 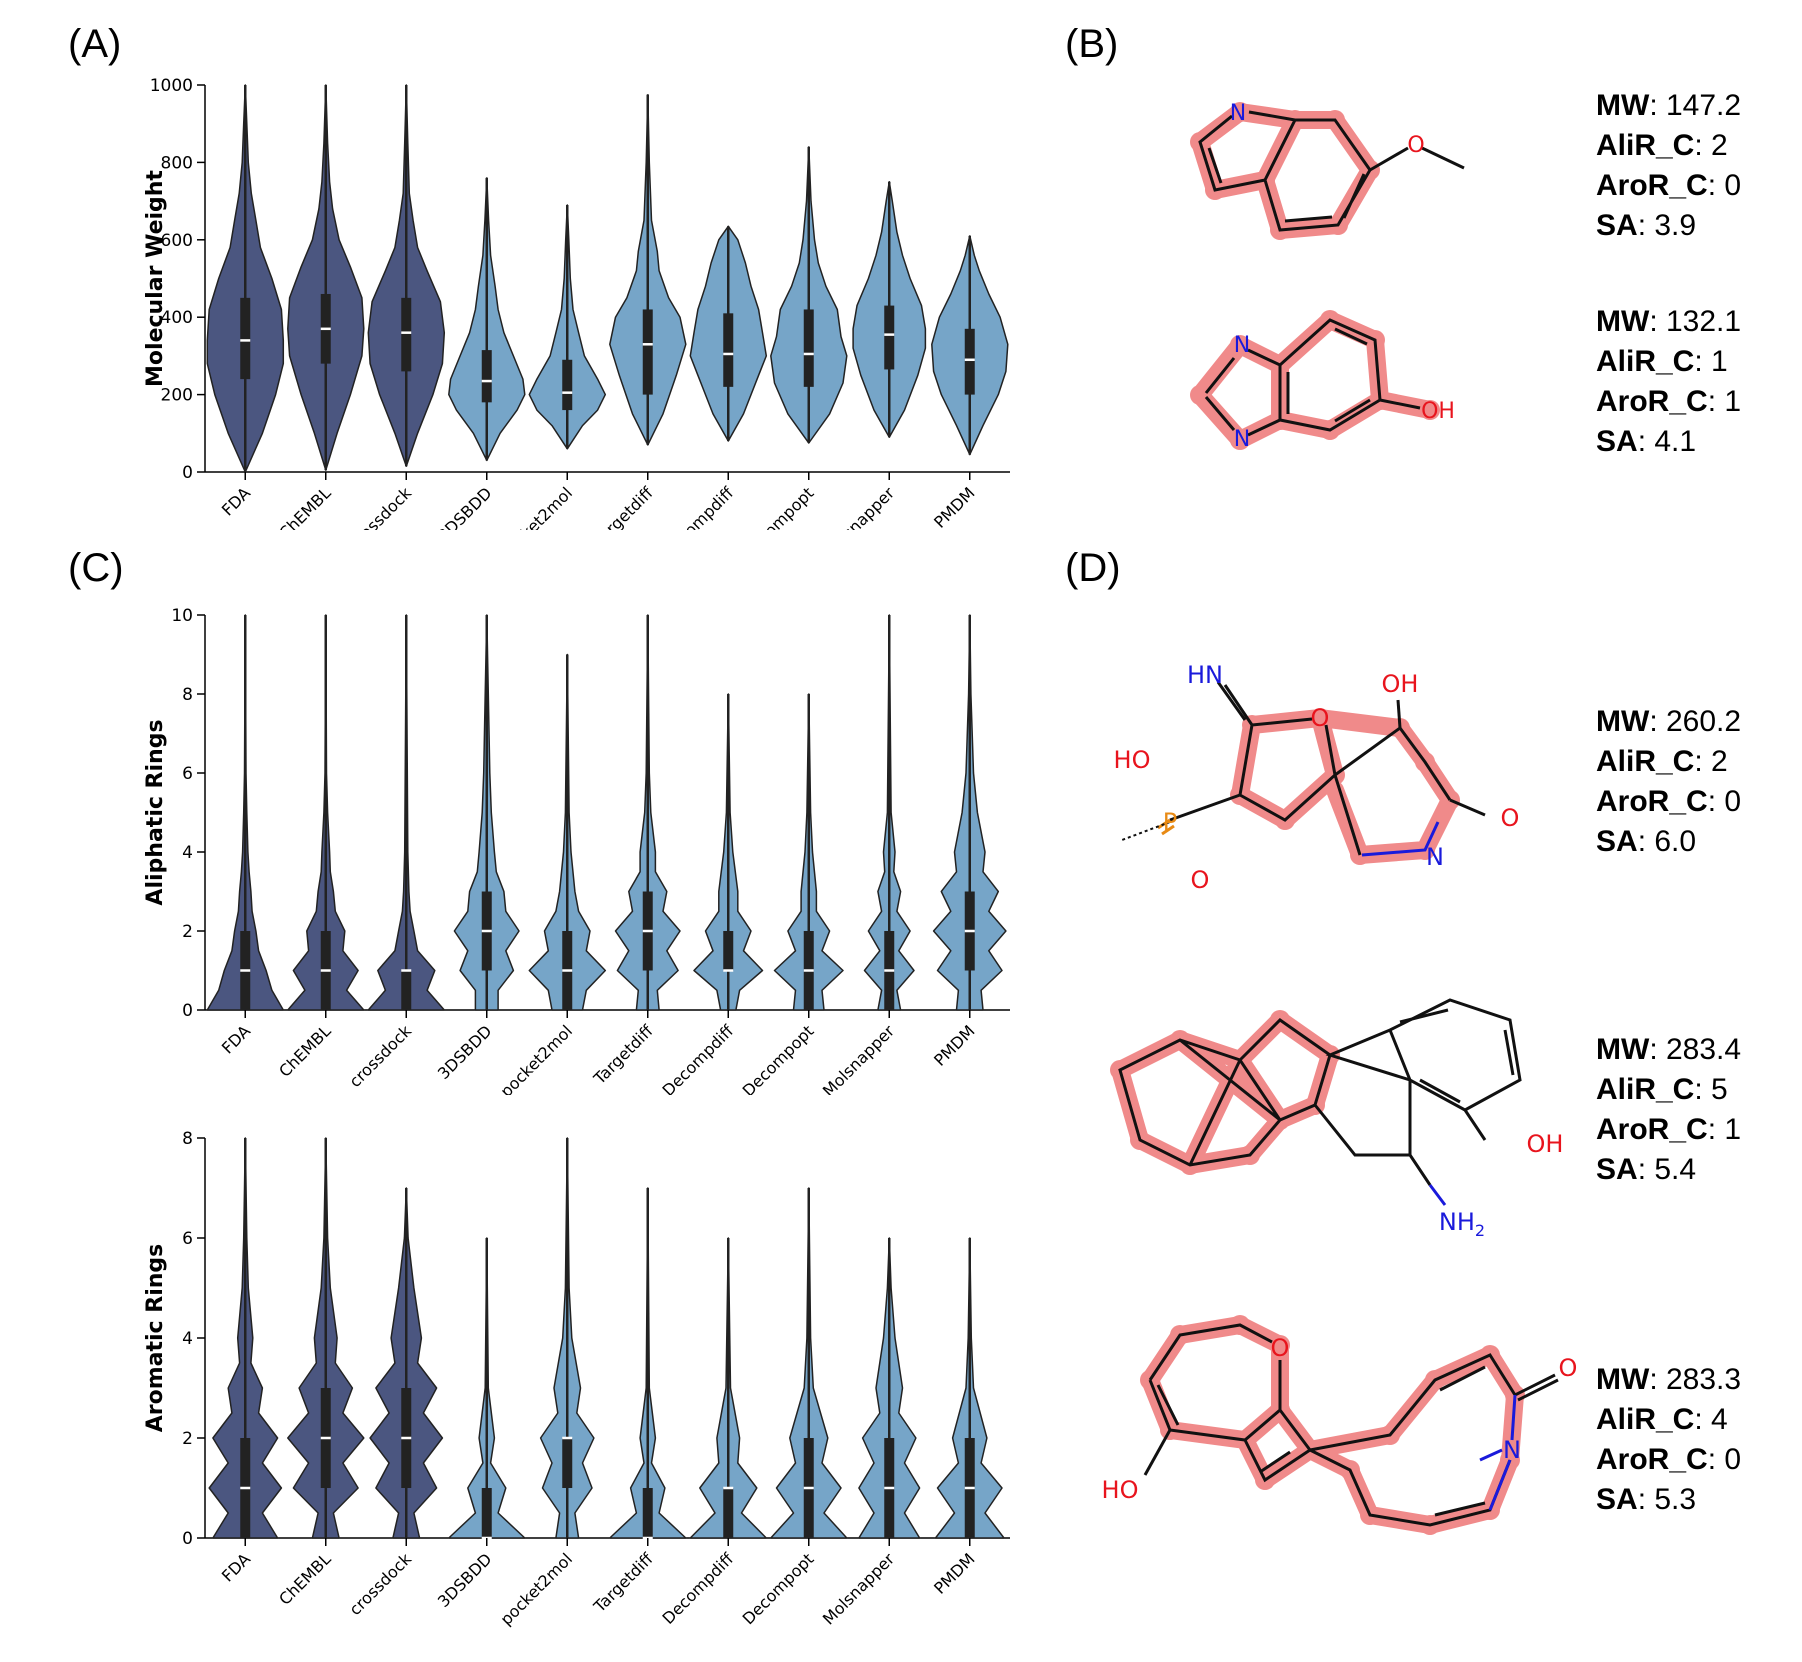 What do you see at coordinates (1317, 777) in the screenshot?
I see `molecule-structure-3: HN O OH HO P O N O` at bounding box center [1317, 777].